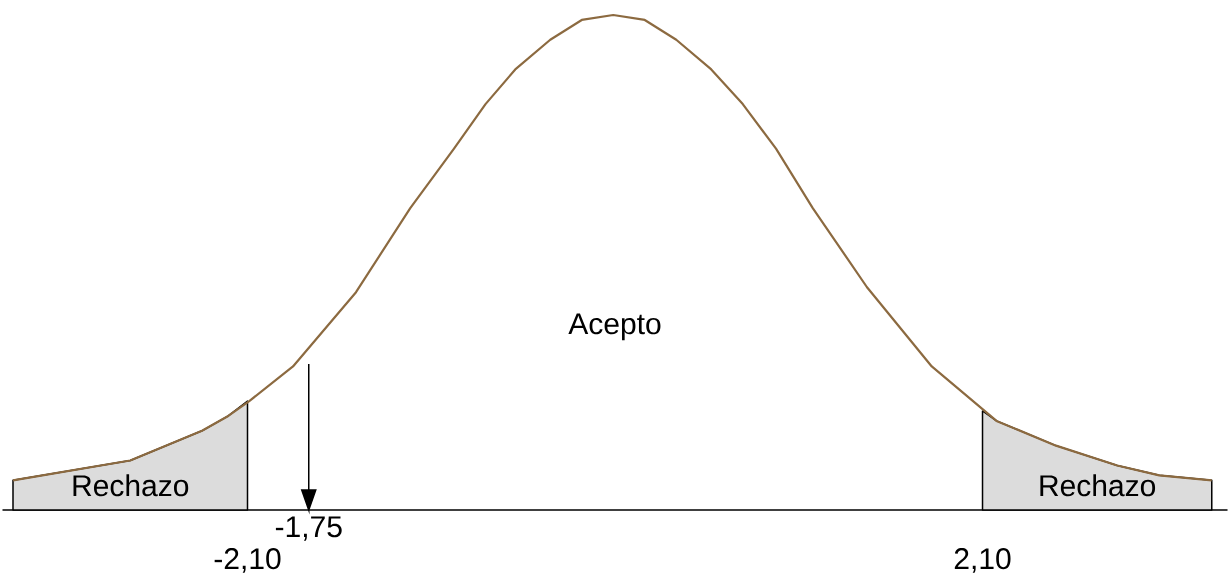 The height and width of the screenshot is (578, 1230). What do you see at coordinates (982, 560) in the screenshot?
I see `x-tick-label: 2,10` at bounding box center [982, 560].